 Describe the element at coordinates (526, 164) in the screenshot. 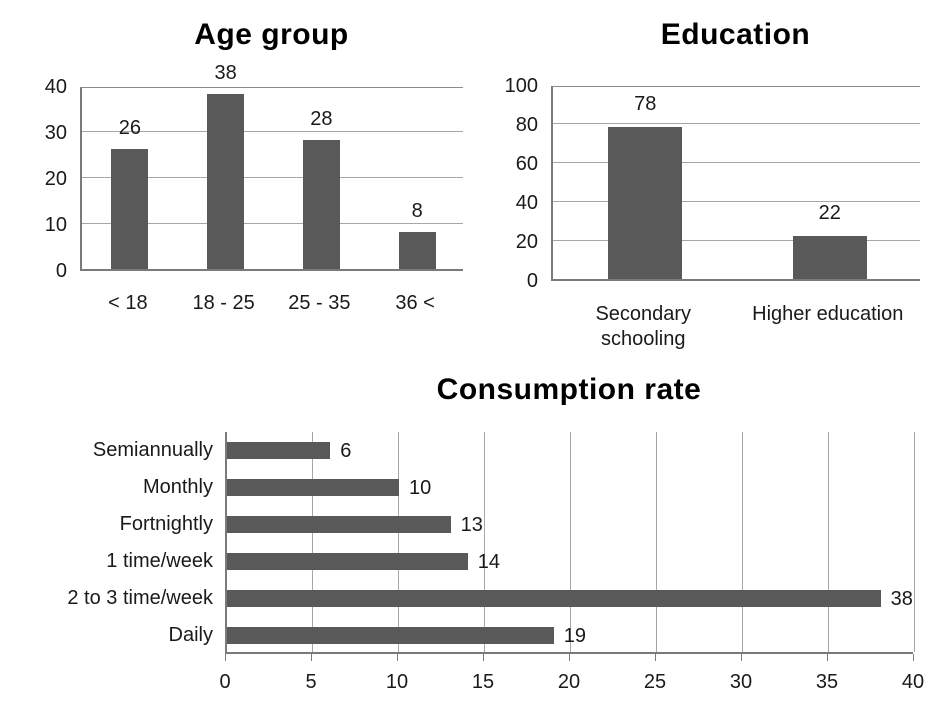

I see `y-axis-tick-label: 60` at that location.